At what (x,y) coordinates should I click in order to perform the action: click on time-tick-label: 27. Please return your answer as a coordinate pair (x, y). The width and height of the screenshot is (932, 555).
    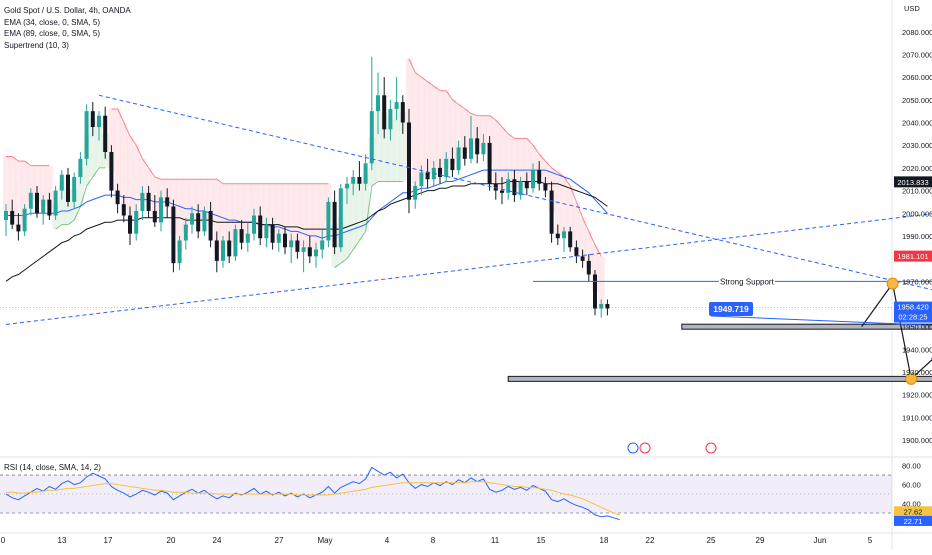
    Looking at the image, I should click on (279, 540).